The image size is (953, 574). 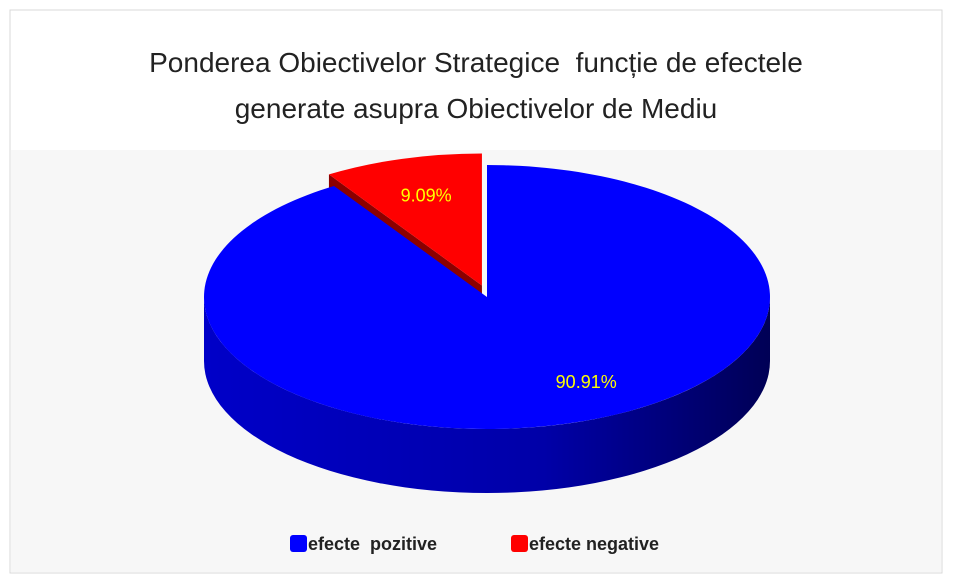 I want to click on data-label: 9.09%, so click(x=426, y=196).